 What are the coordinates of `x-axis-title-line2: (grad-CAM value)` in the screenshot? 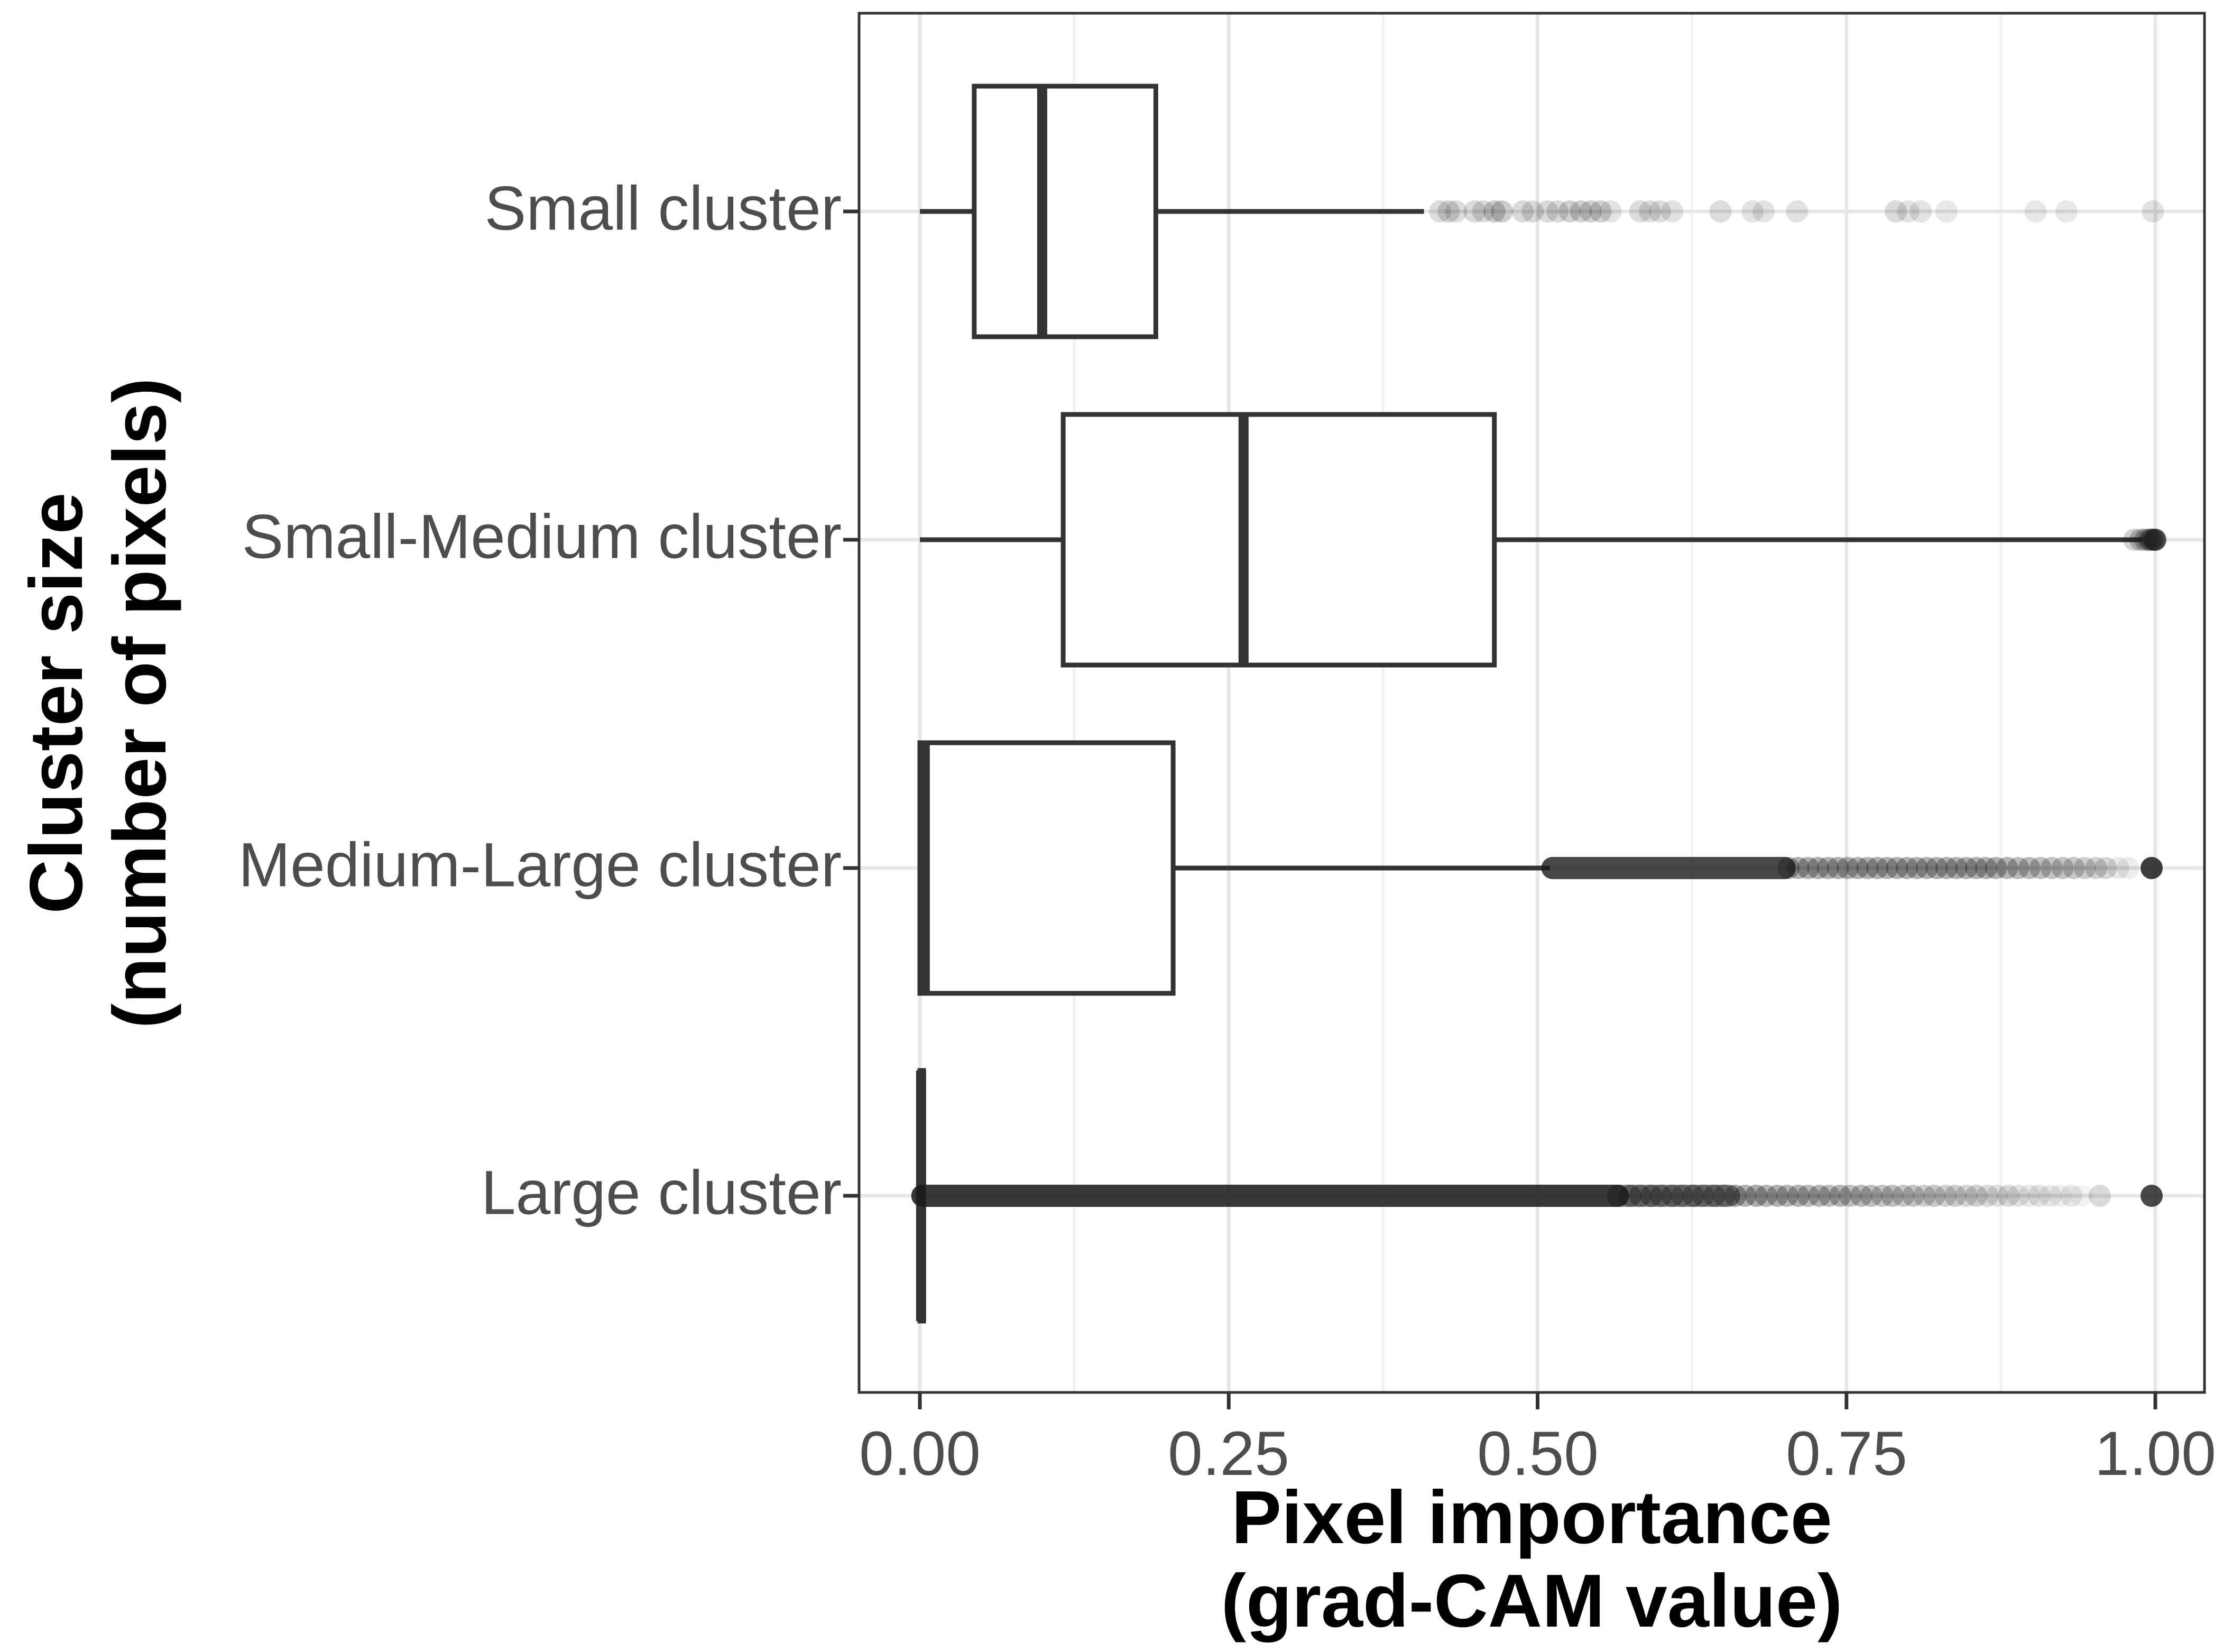 It's located at (1532, 1601).